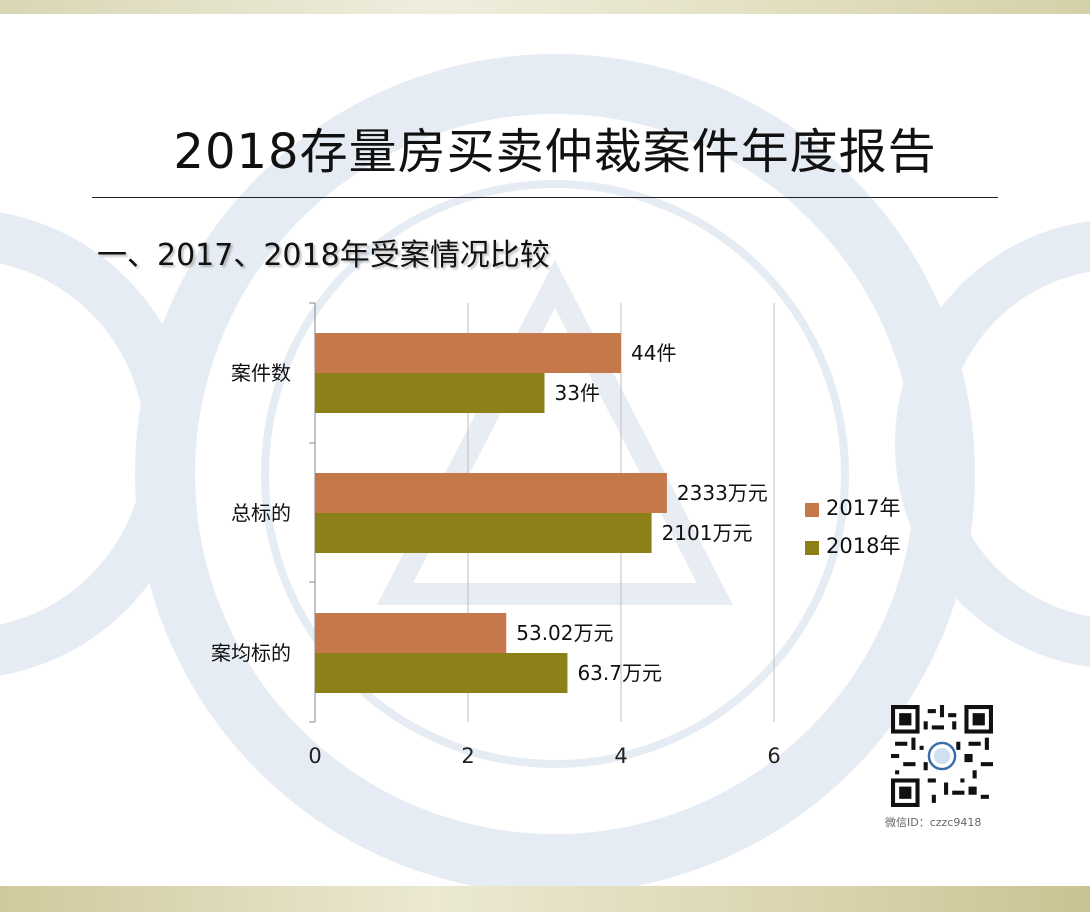 Image resolution: width=1090 pixels, height=912 pixels. Describe the element at coordinates (261, 513) in the screenshot. I see `category-label: 总标的` at that location.